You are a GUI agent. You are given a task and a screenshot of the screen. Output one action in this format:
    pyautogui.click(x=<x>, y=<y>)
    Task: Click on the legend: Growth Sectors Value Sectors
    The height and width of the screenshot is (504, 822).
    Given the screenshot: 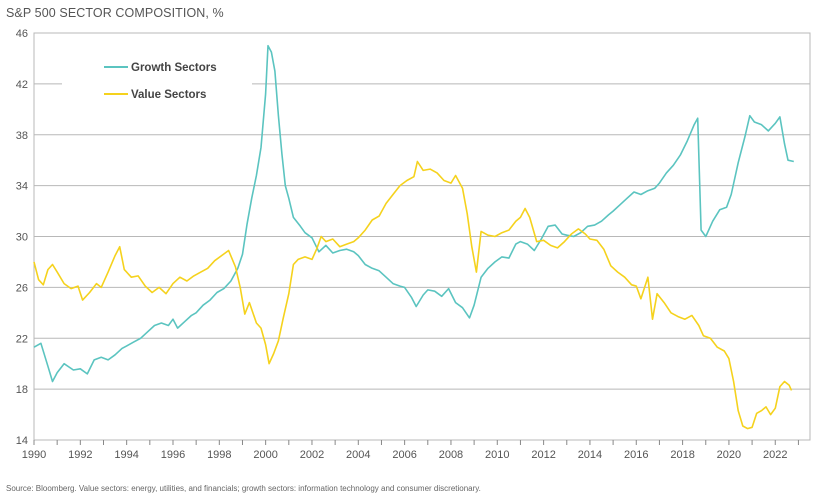 What is the action you would take?
    pyautogui.click(x=157, y=80)
    